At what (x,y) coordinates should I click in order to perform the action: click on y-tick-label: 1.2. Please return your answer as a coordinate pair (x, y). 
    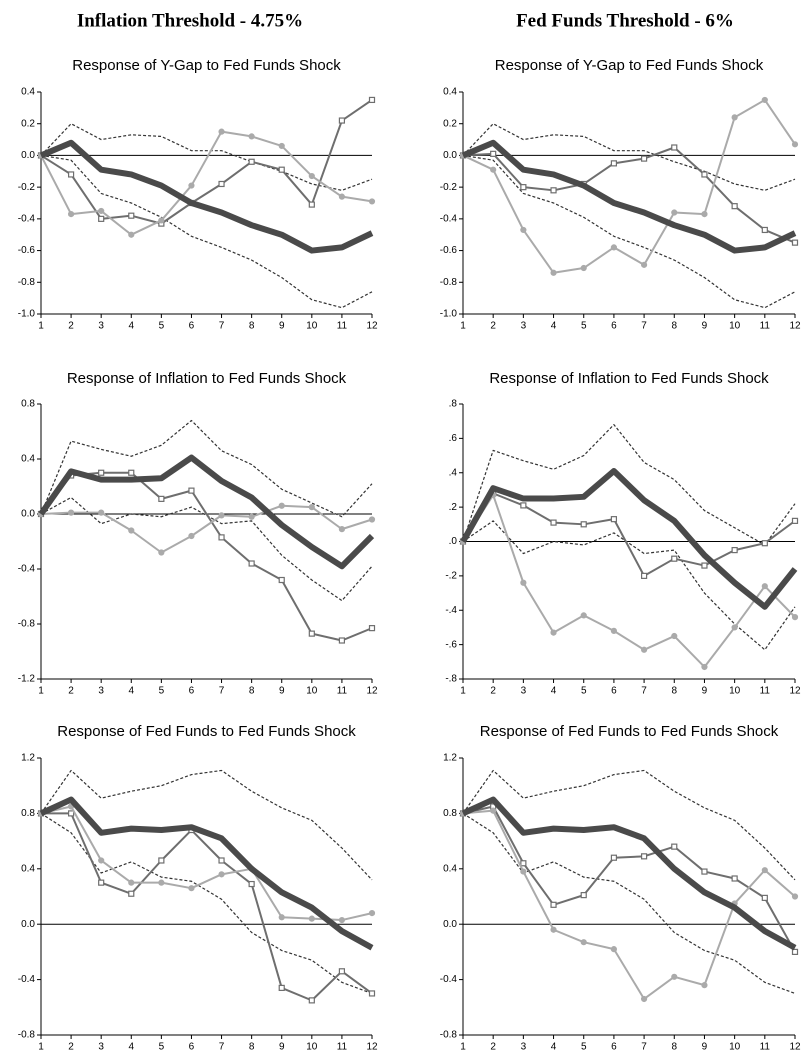
    Looking at the image, I should click on (28, 758).